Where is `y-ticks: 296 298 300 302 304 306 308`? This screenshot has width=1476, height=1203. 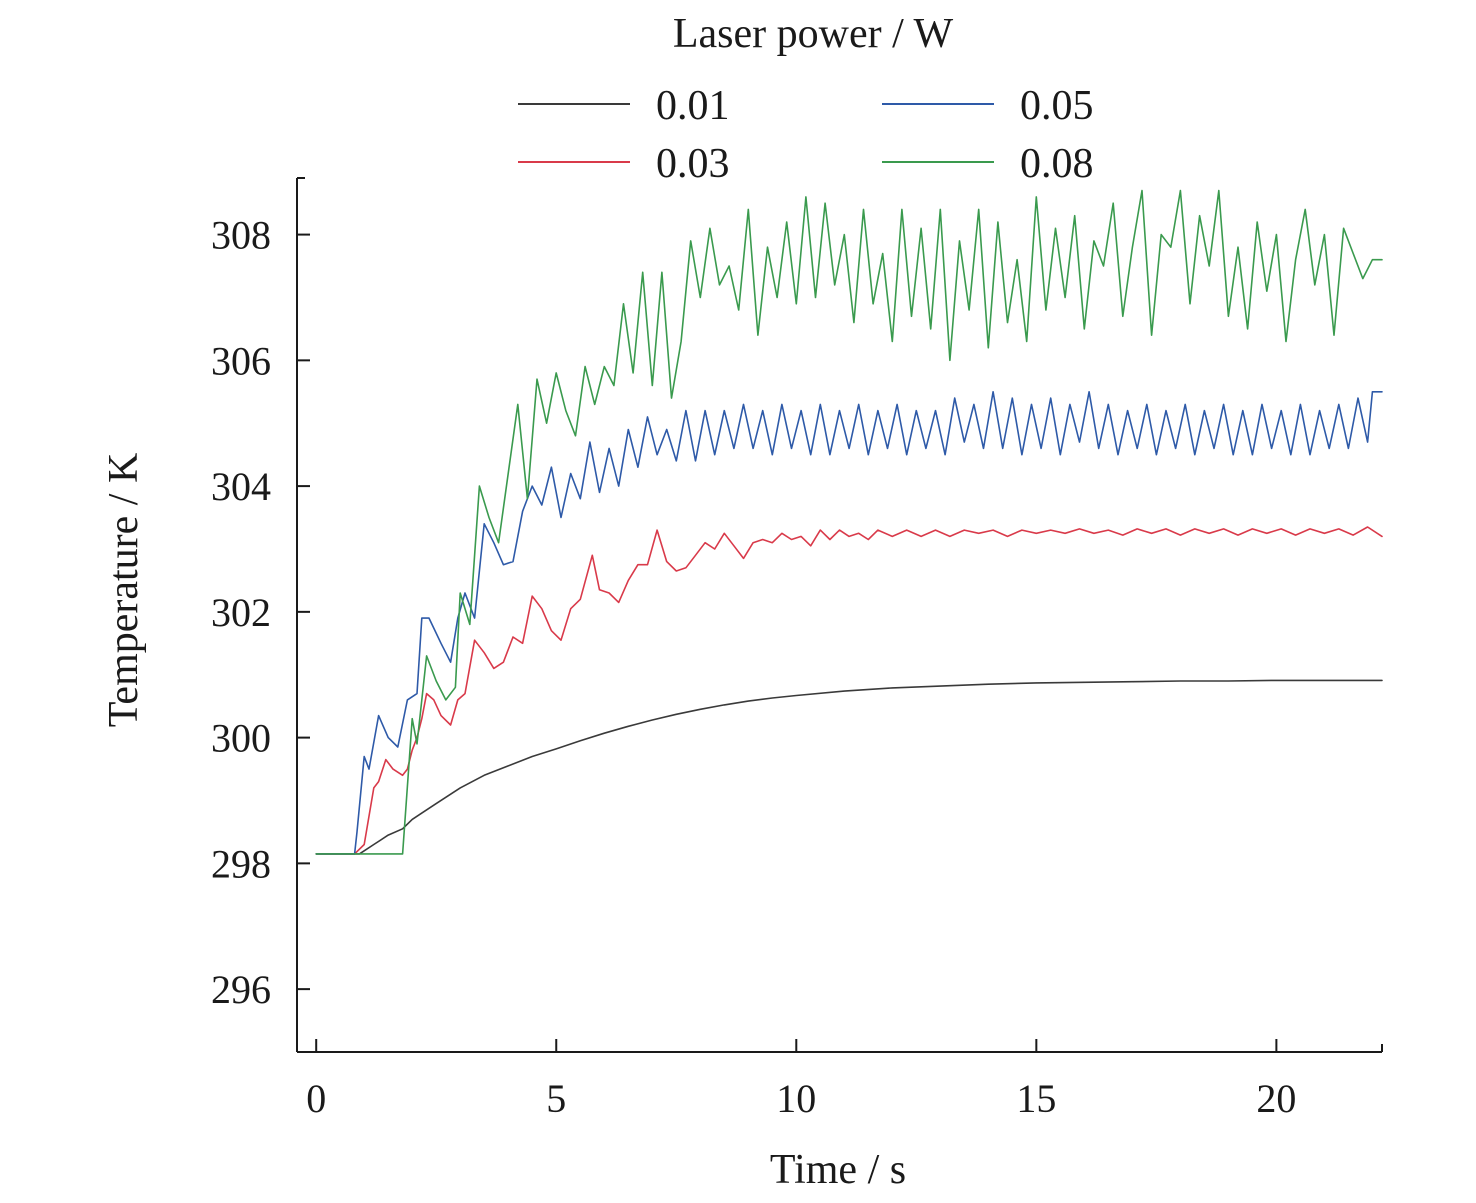 y-ticks: 296 298 300 302 304 306 308 is located at coordinates (260, 594).